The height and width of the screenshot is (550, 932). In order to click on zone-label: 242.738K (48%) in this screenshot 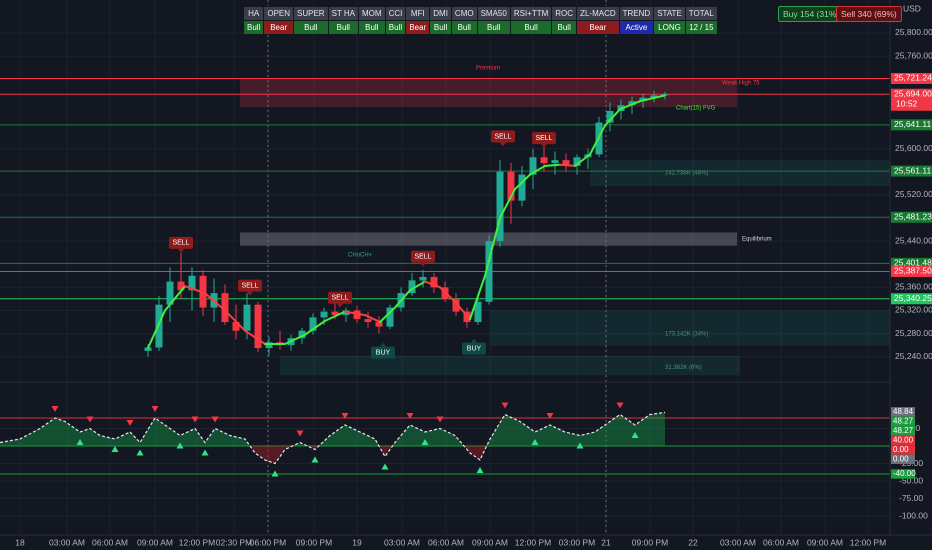, I will do `click(686, 174)`.